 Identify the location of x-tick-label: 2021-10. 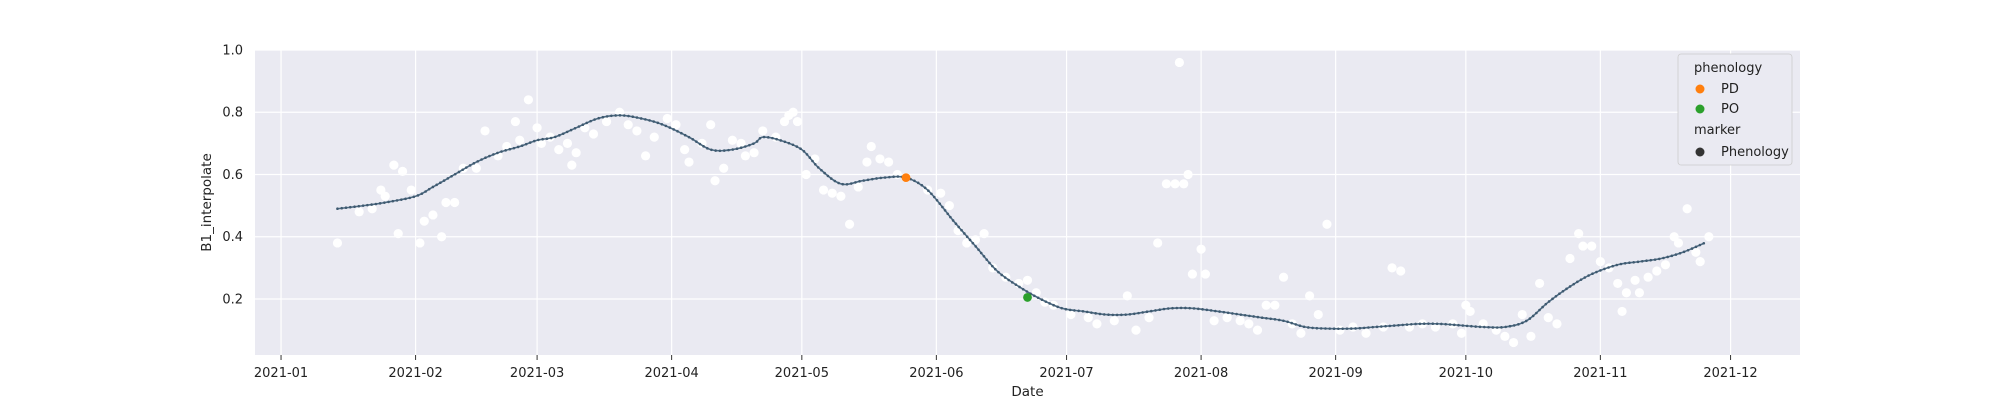
(1466, 373).